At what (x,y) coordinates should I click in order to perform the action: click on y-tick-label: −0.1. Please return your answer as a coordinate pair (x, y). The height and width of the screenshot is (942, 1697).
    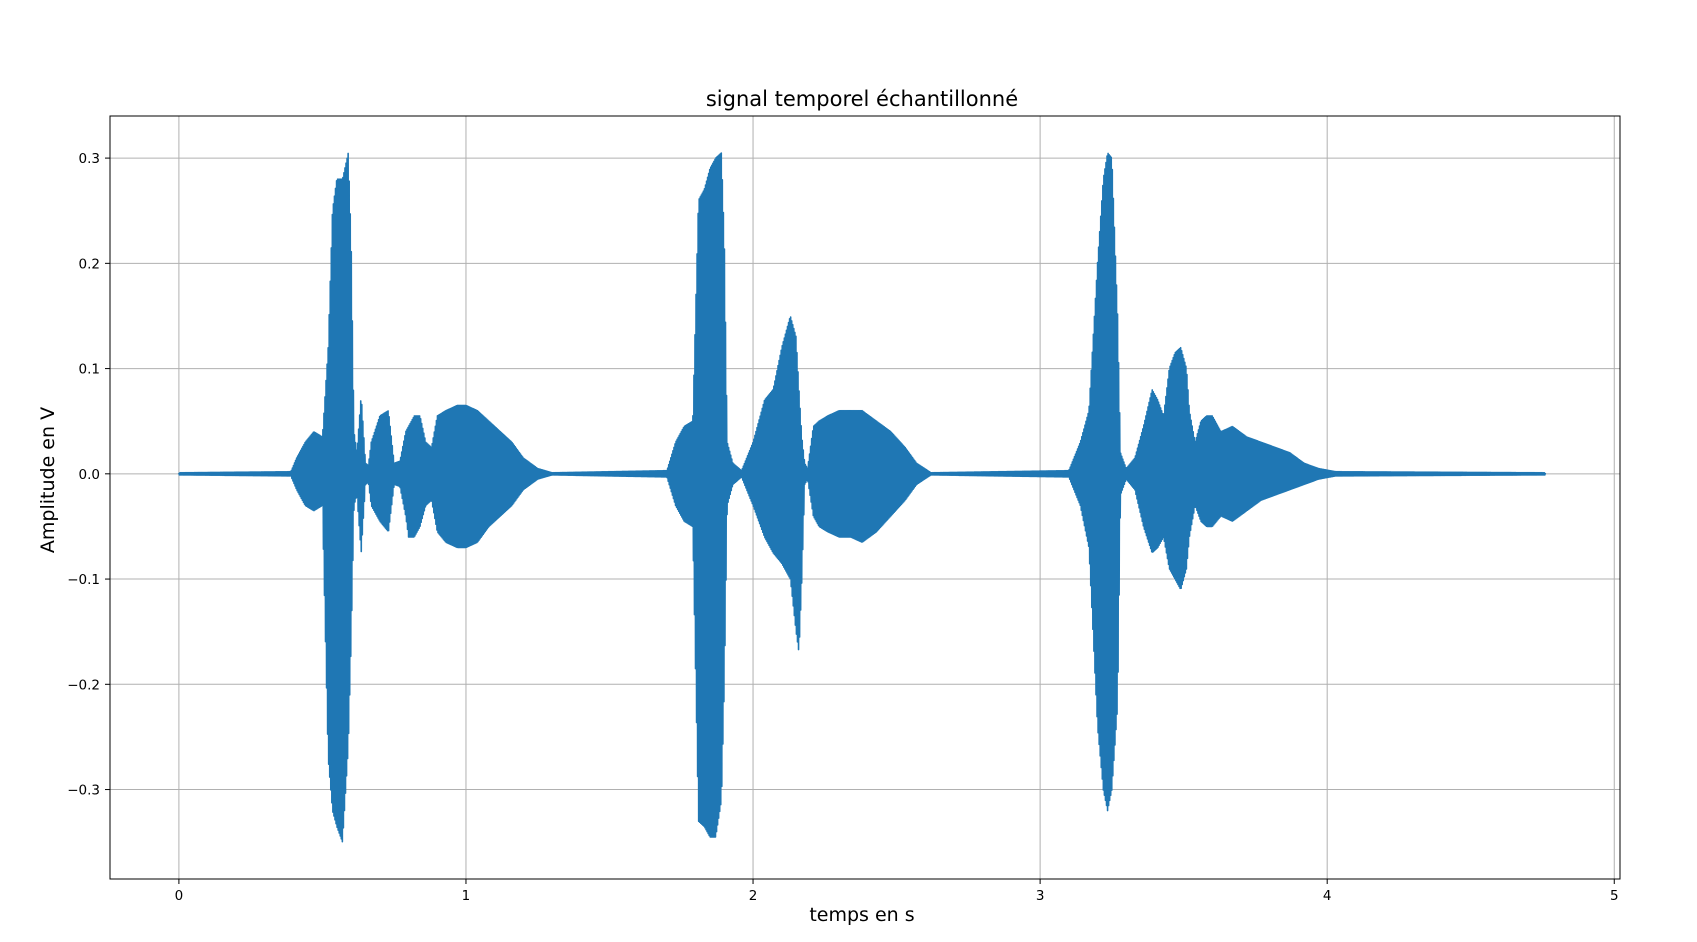
    Looking at the image, I should click on (83, 580).